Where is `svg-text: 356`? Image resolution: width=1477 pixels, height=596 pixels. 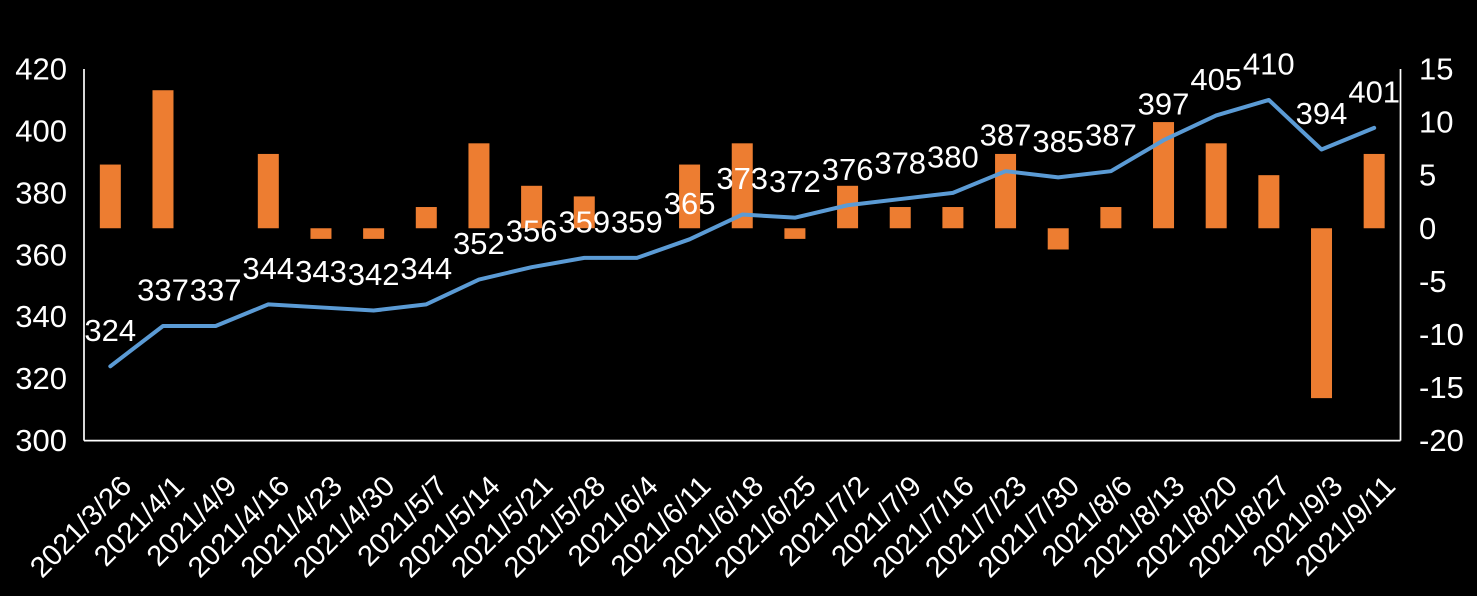
svg-text: 356 is located at coordinates (532, 231).